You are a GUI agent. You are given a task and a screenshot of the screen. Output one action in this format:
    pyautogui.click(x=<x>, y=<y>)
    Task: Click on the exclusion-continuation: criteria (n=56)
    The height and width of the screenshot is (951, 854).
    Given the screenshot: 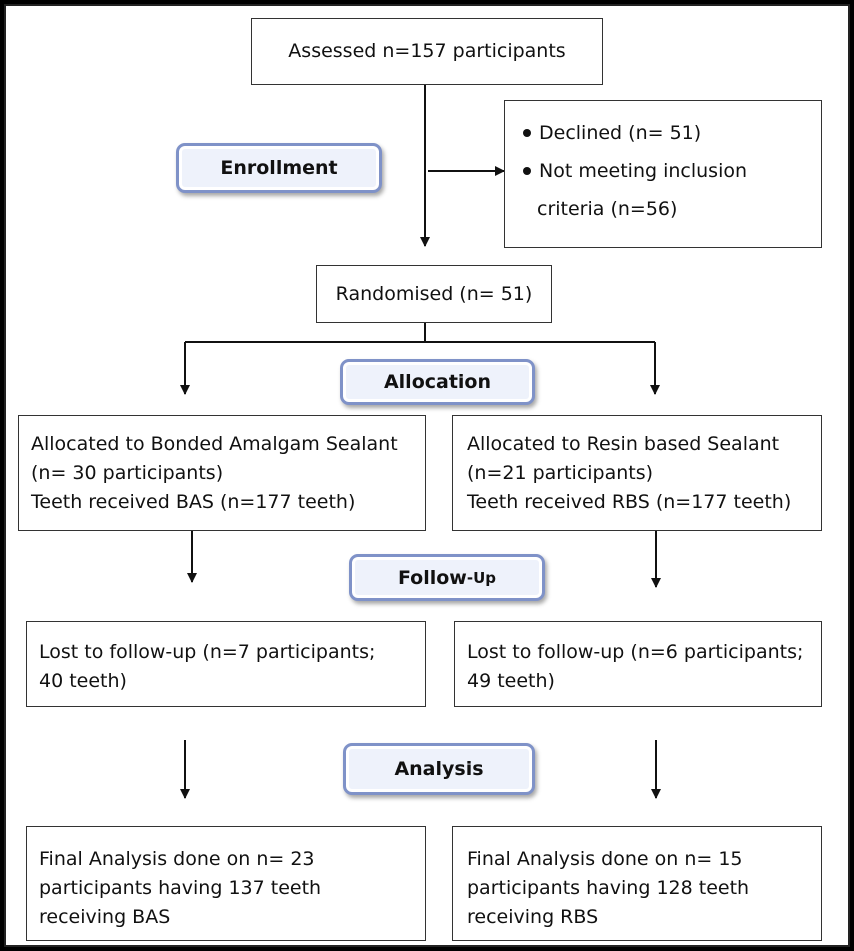 What is the action you would take?
    pyautogui.click(x=607, y=209)
    